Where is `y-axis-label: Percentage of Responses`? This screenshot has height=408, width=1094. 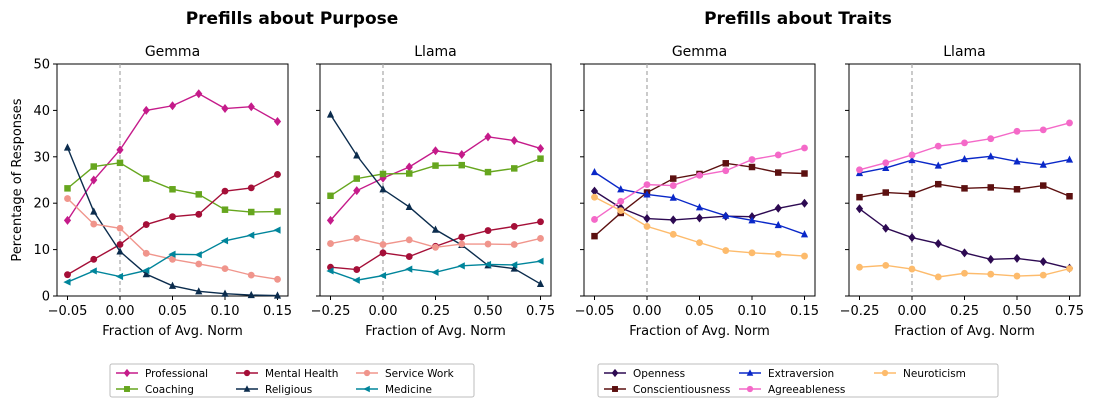
y-axis-label: Percentage of Responses is located at coordinates (17, 179).